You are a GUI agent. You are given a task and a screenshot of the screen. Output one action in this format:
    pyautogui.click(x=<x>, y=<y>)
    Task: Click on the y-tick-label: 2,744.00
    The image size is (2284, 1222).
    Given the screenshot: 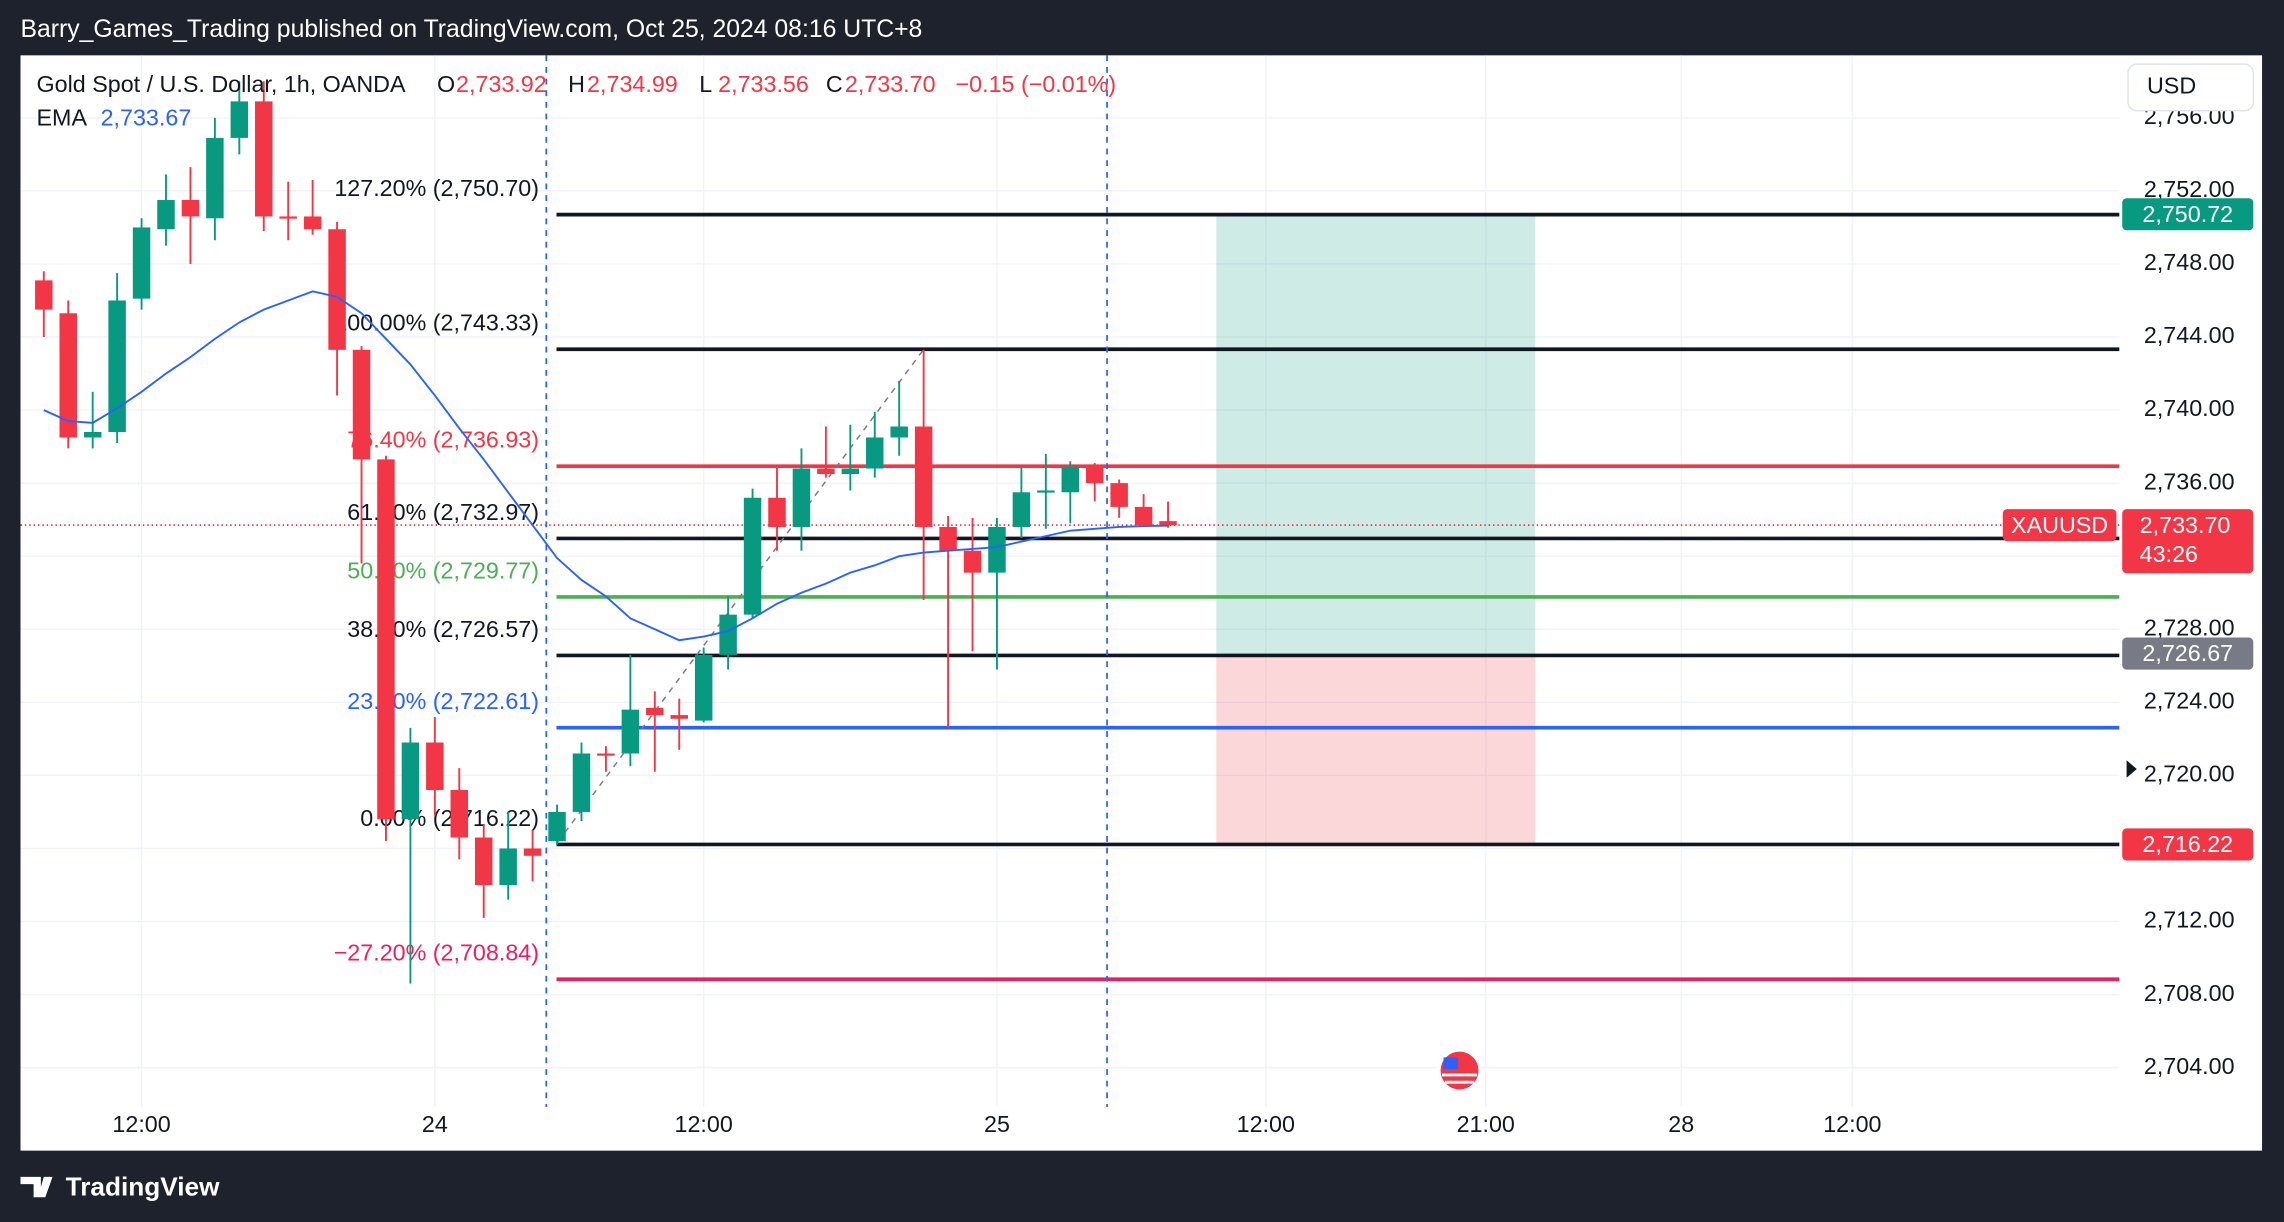 What is the action you would take?
    pyautogui.click(x=2189, y=335)
    